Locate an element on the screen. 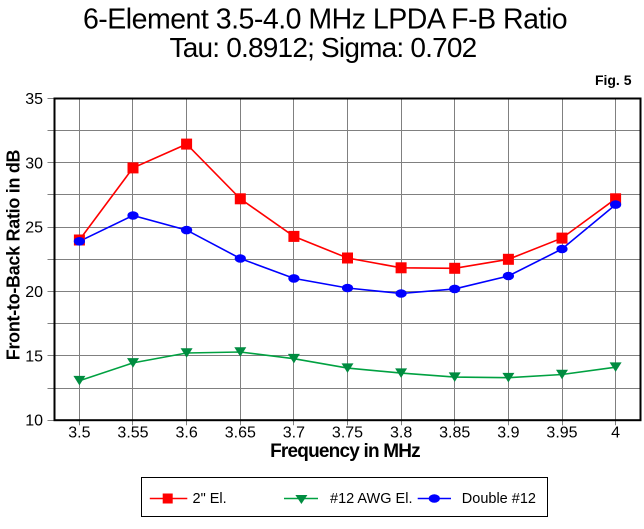  svg-text: Double #12 is located at coordinates (499, 499).